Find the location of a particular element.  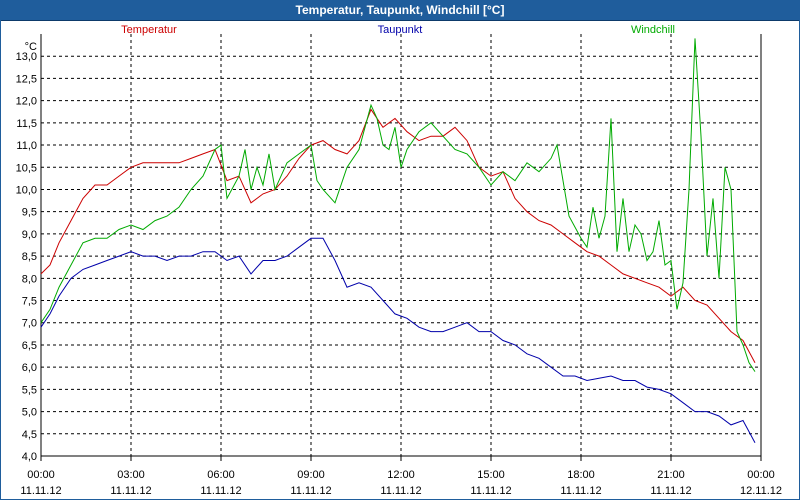

y-tick-label: 10,5 is located at coordinates (26, 168).